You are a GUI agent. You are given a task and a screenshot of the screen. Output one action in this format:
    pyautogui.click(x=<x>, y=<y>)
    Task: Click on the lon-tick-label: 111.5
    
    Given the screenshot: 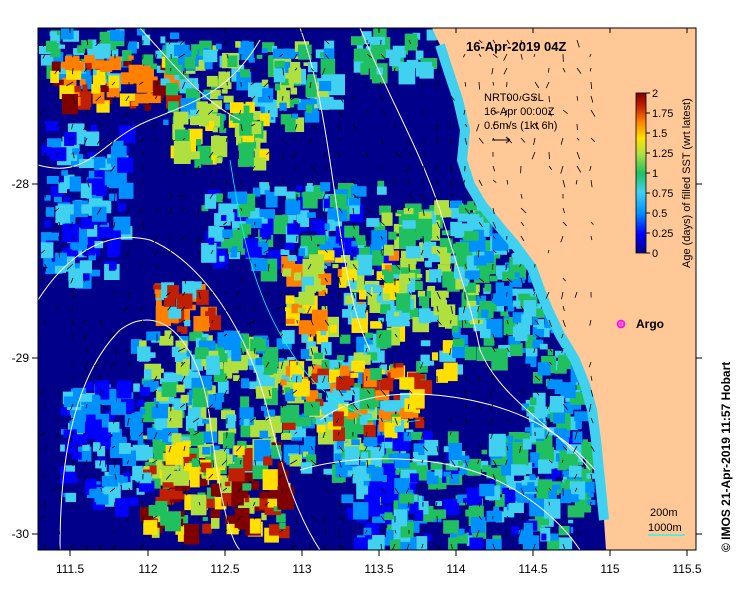 What is the action you would take?
    pyautogui.click(x=70, y=569)
    